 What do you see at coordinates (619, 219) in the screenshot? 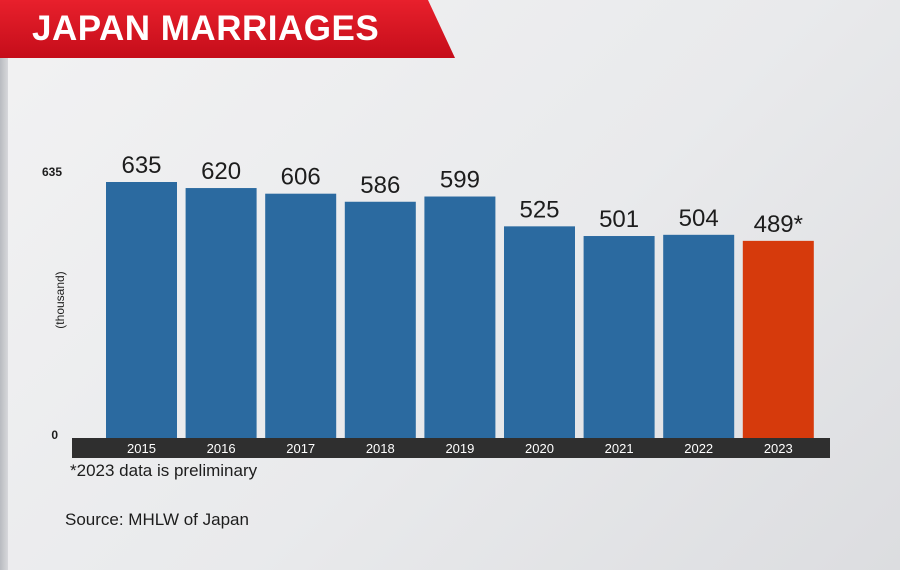
I see `value-label-2021: 501` at bounding box center [619, 219].